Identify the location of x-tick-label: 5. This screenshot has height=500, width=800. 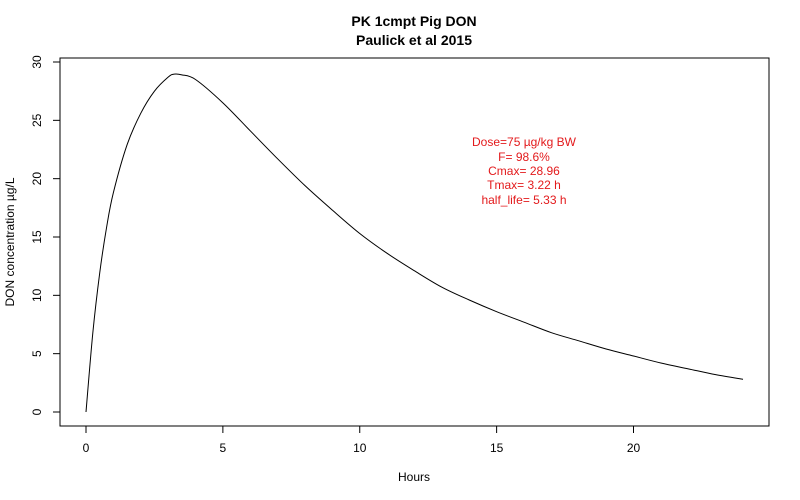
(223, 448).